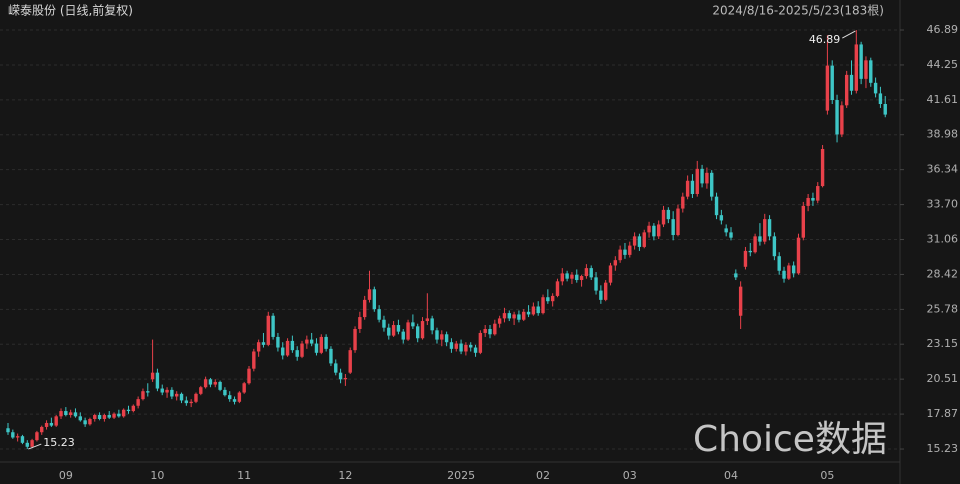  I want to click on x-tick-label: 09, so click(66, 475).